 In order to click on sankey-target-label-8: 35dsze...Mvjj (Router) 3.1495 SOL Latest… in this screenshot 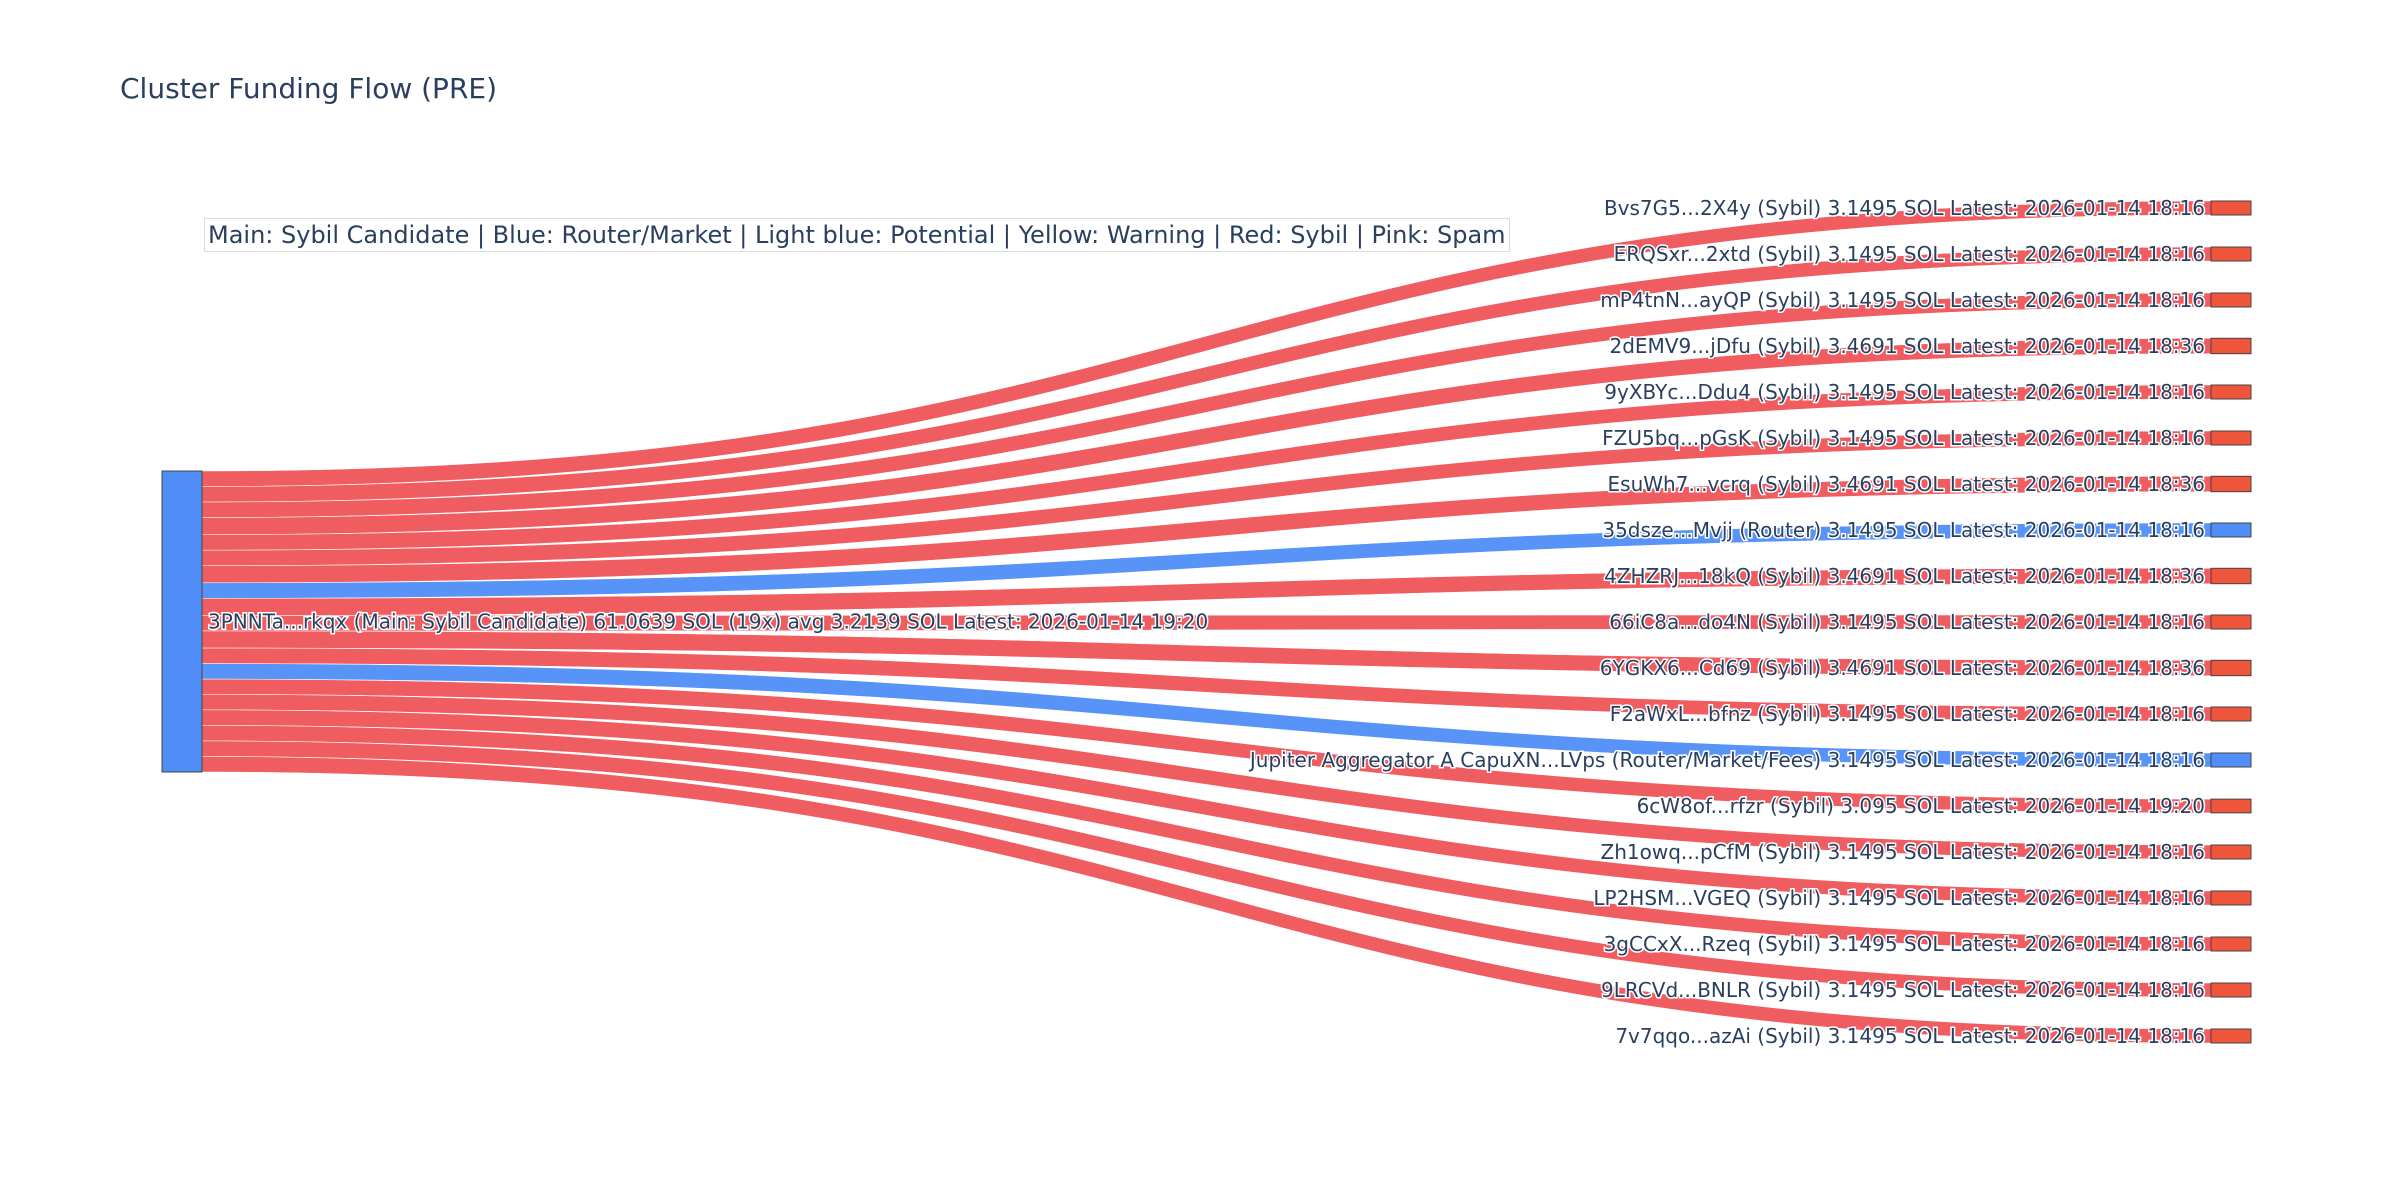, I will do `click(1903, 530)`.